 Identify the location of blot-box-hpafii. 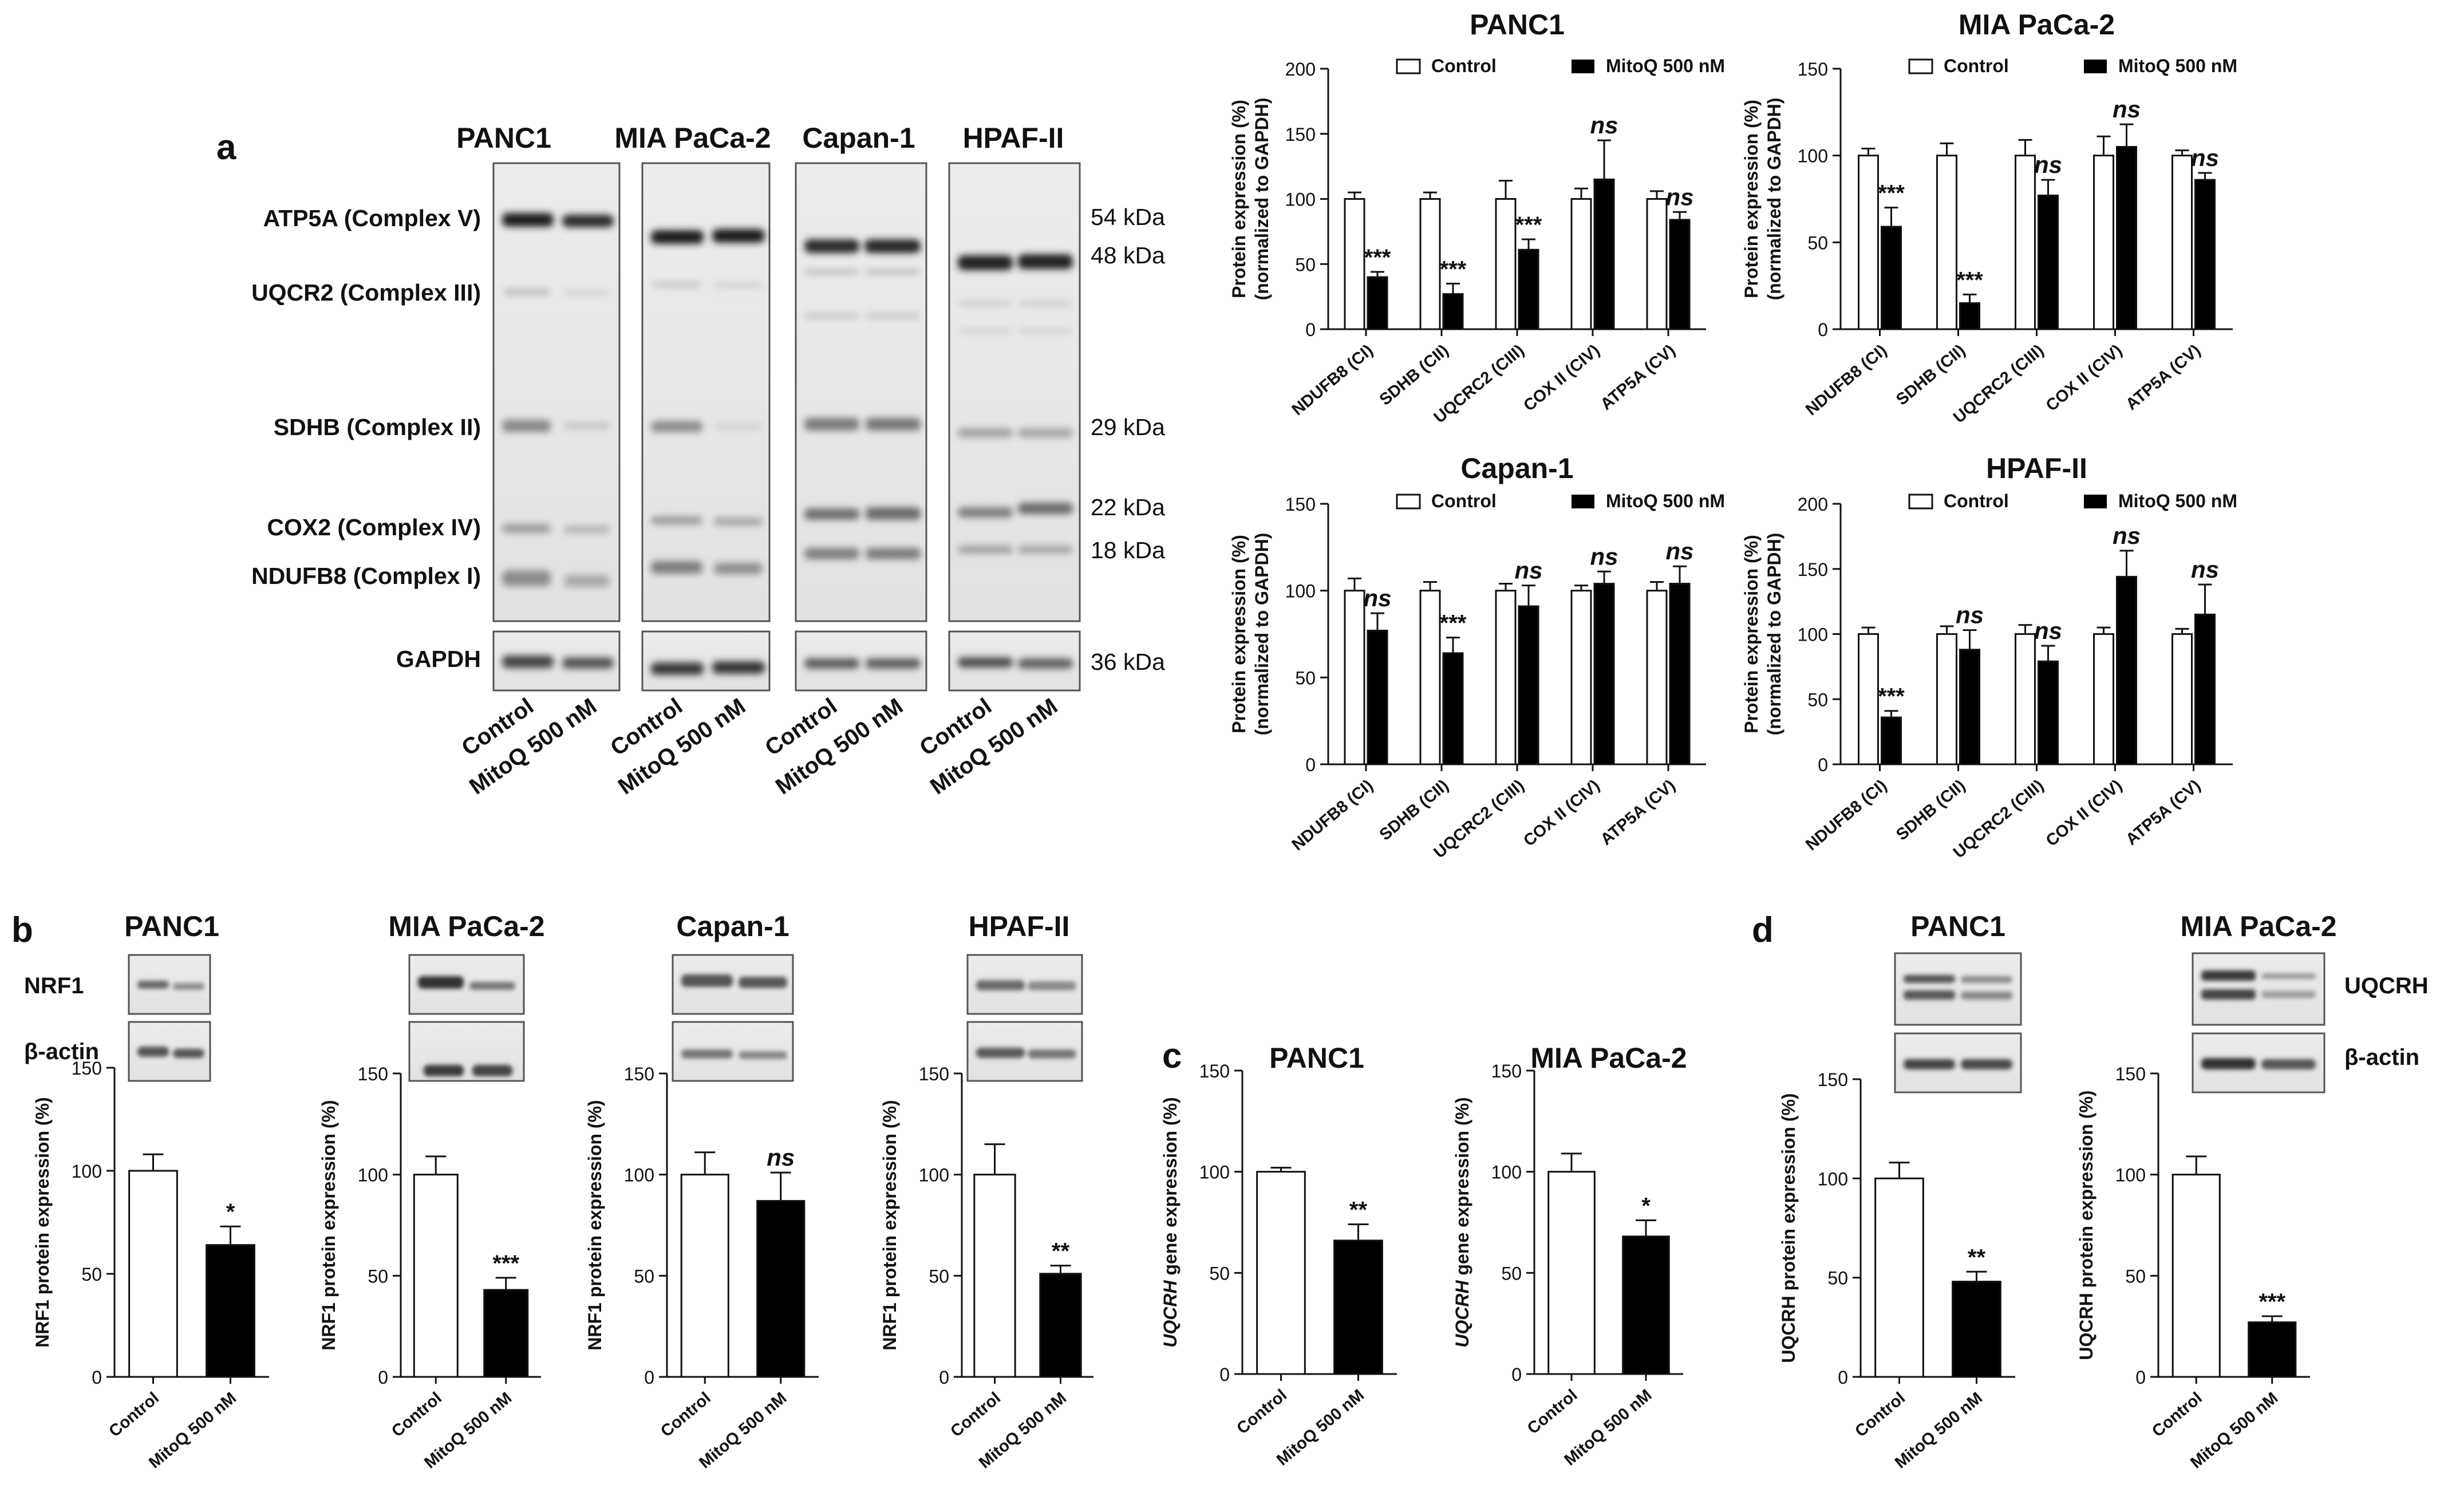
(1014, 392).